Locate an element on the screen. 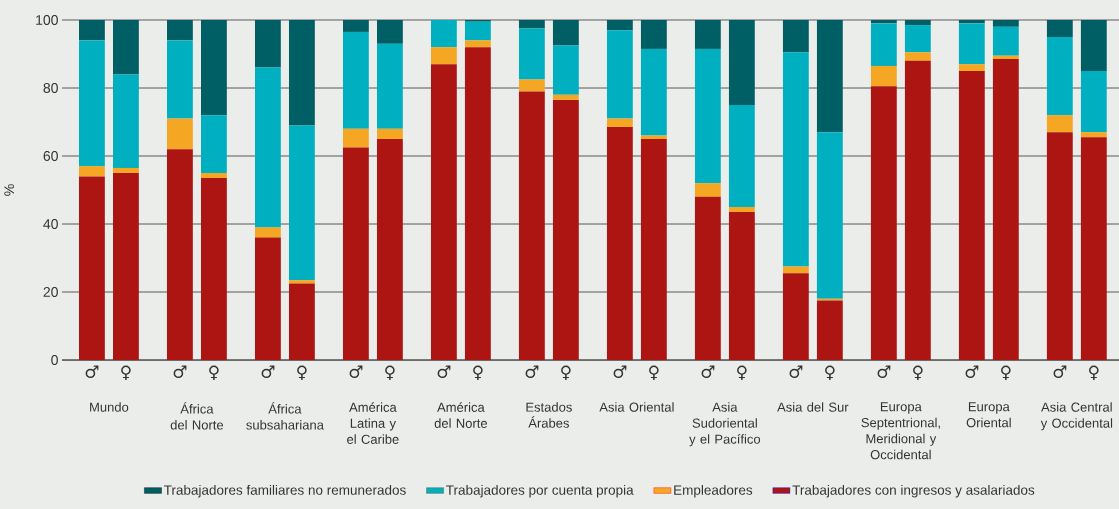 The image size is (1119, 509). y-tick-label: 20 is located at coordinates (50, 292).